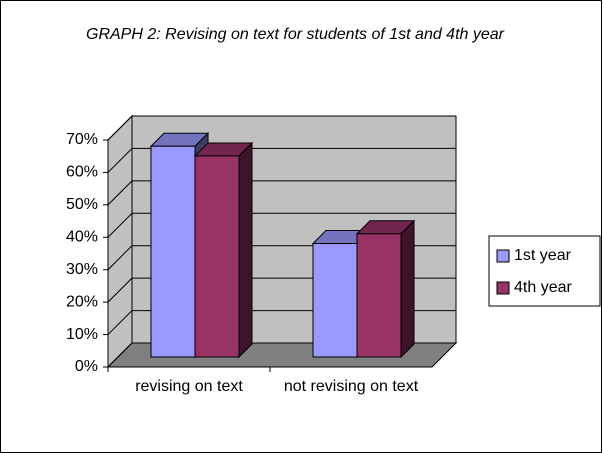  What do you see at coordinates (543, 255) in the screenshot?
I see `legend-label: 1st year` at bounding box center [543, 255].